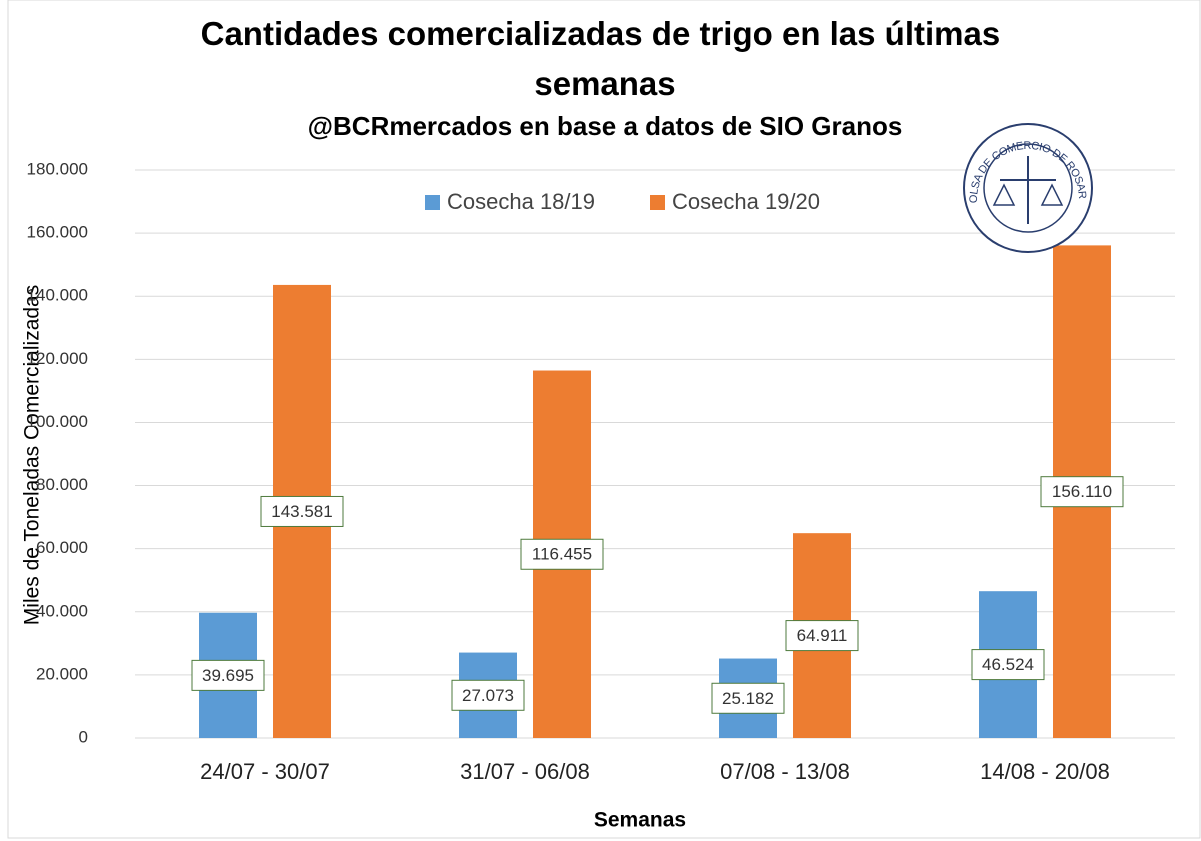 This screenshot has height=841, width=1201. I want to click on legend-label: Cosecha 18/19, so click(521, 201).